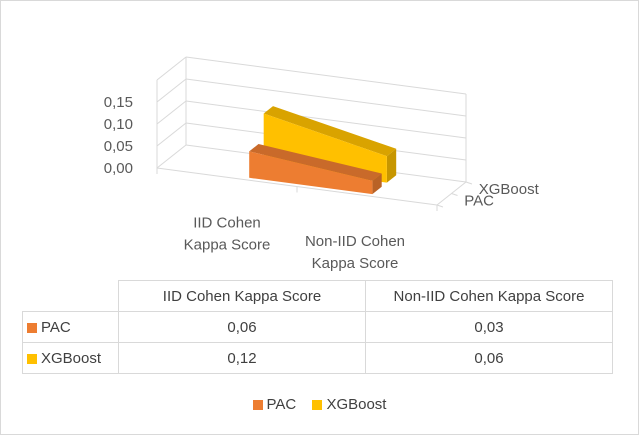  I want to click on data-table-row: XGBoost 0,12 0,06, so click(317, 358).